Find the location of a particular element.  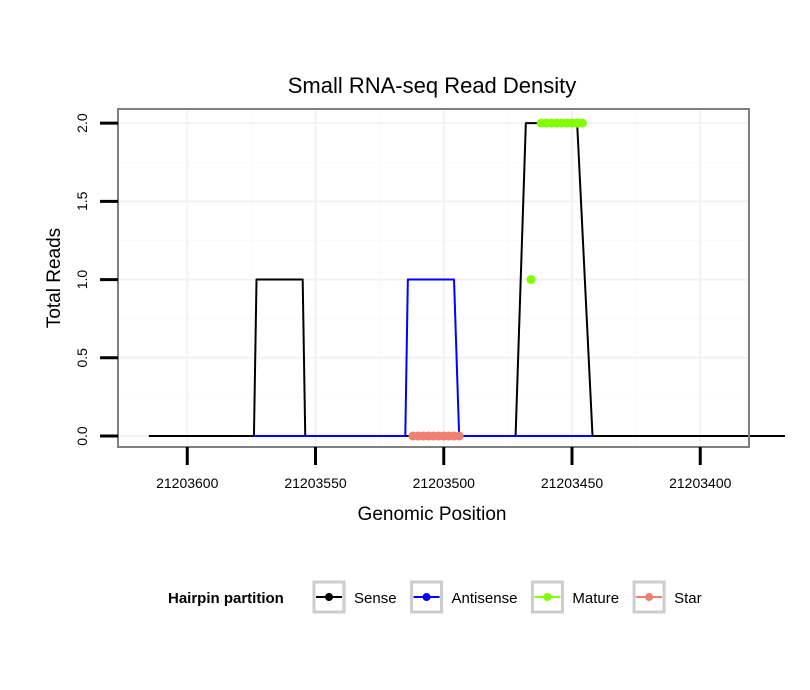

legend-key-point-mature is located at coordinates (547, 597).